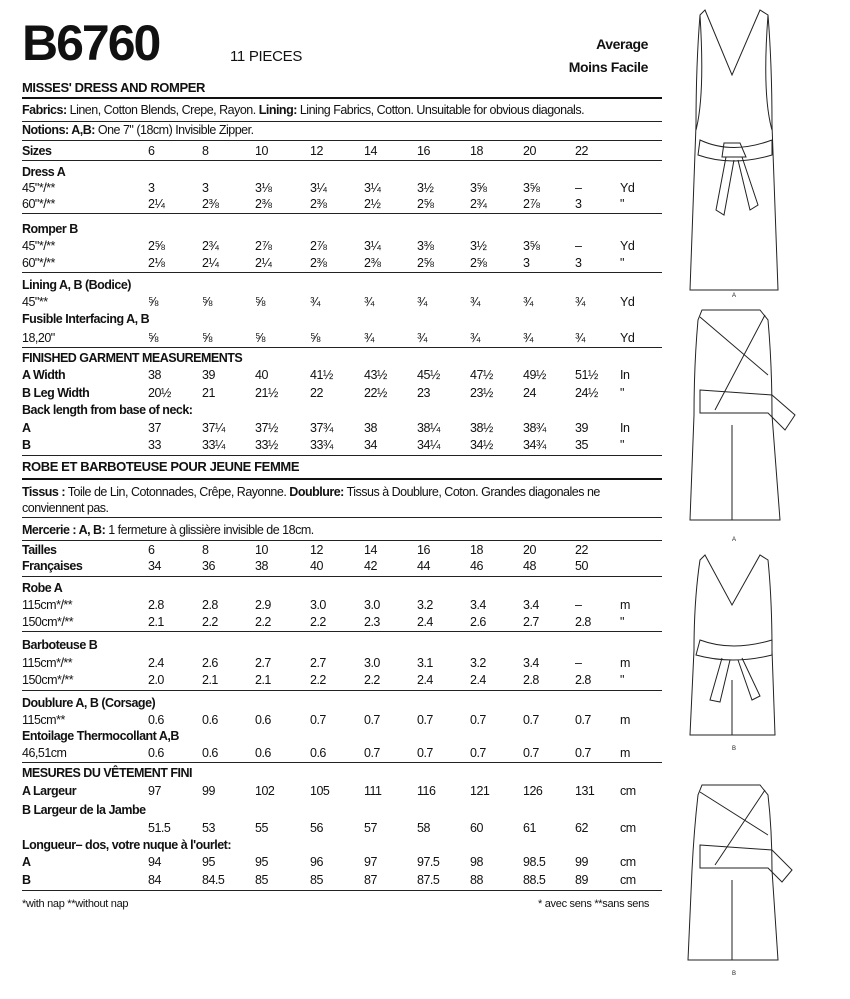 The height and width of the screenshot is (999, 850). Describe the element at coordinates (35, 302) in the screenshot. I see `row-label: 45"**` at that location.